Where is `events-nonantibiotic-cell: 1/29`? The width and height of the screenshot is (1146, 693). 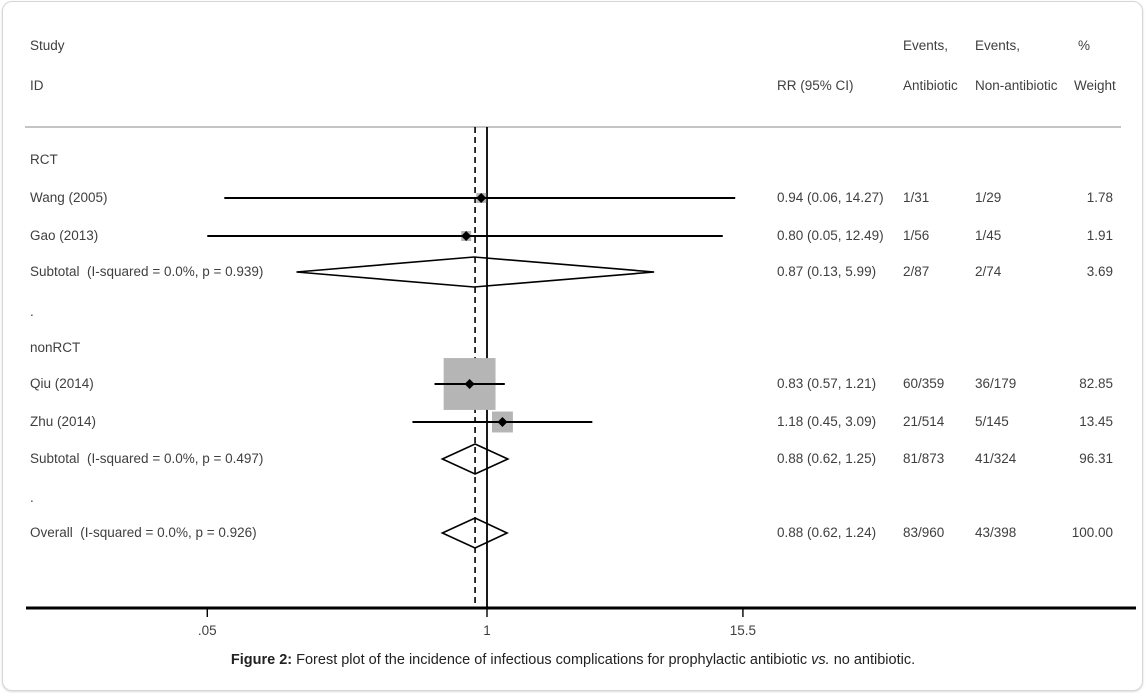
events-nonantibiotic-cell: 1/29 is located at coordinates (988, 197).